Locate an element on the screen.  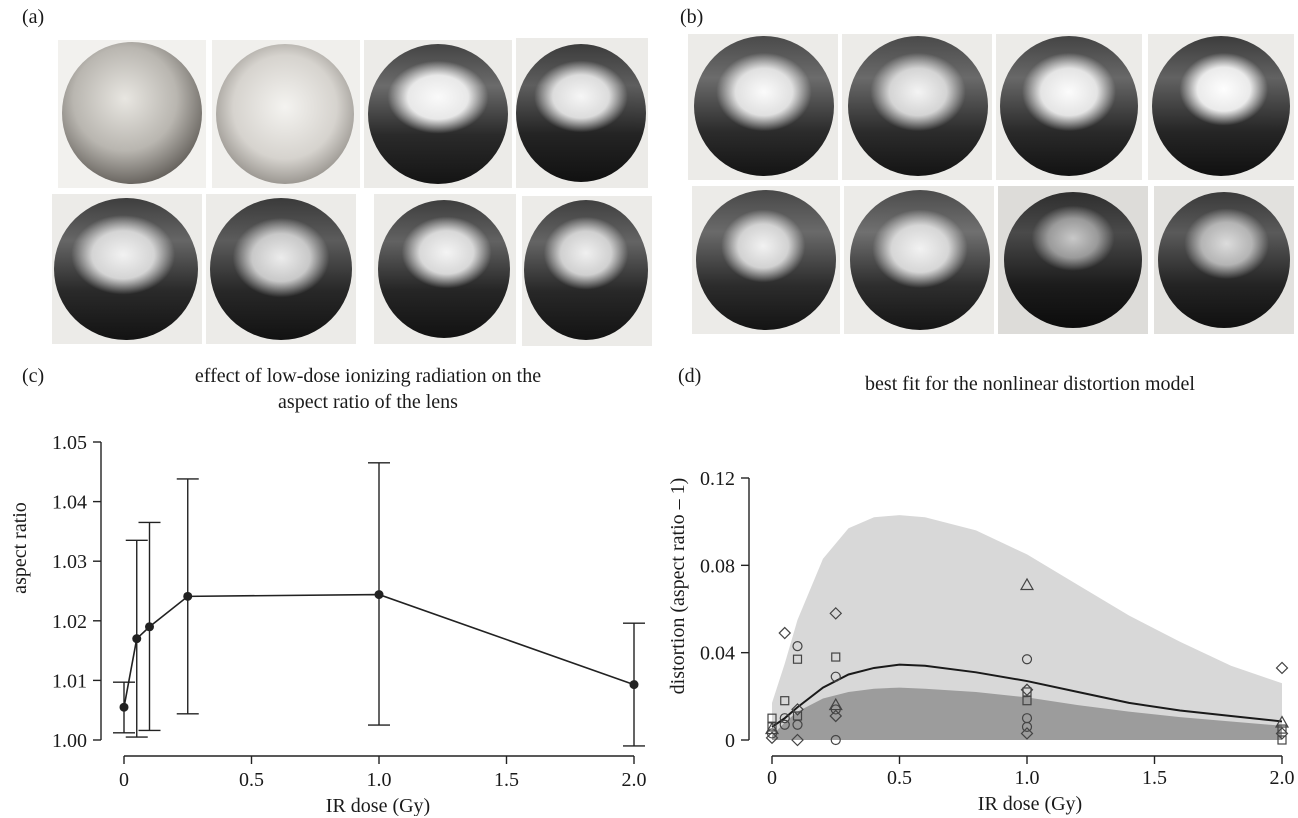
confidence-bands is located at coordinates (1027, 627).